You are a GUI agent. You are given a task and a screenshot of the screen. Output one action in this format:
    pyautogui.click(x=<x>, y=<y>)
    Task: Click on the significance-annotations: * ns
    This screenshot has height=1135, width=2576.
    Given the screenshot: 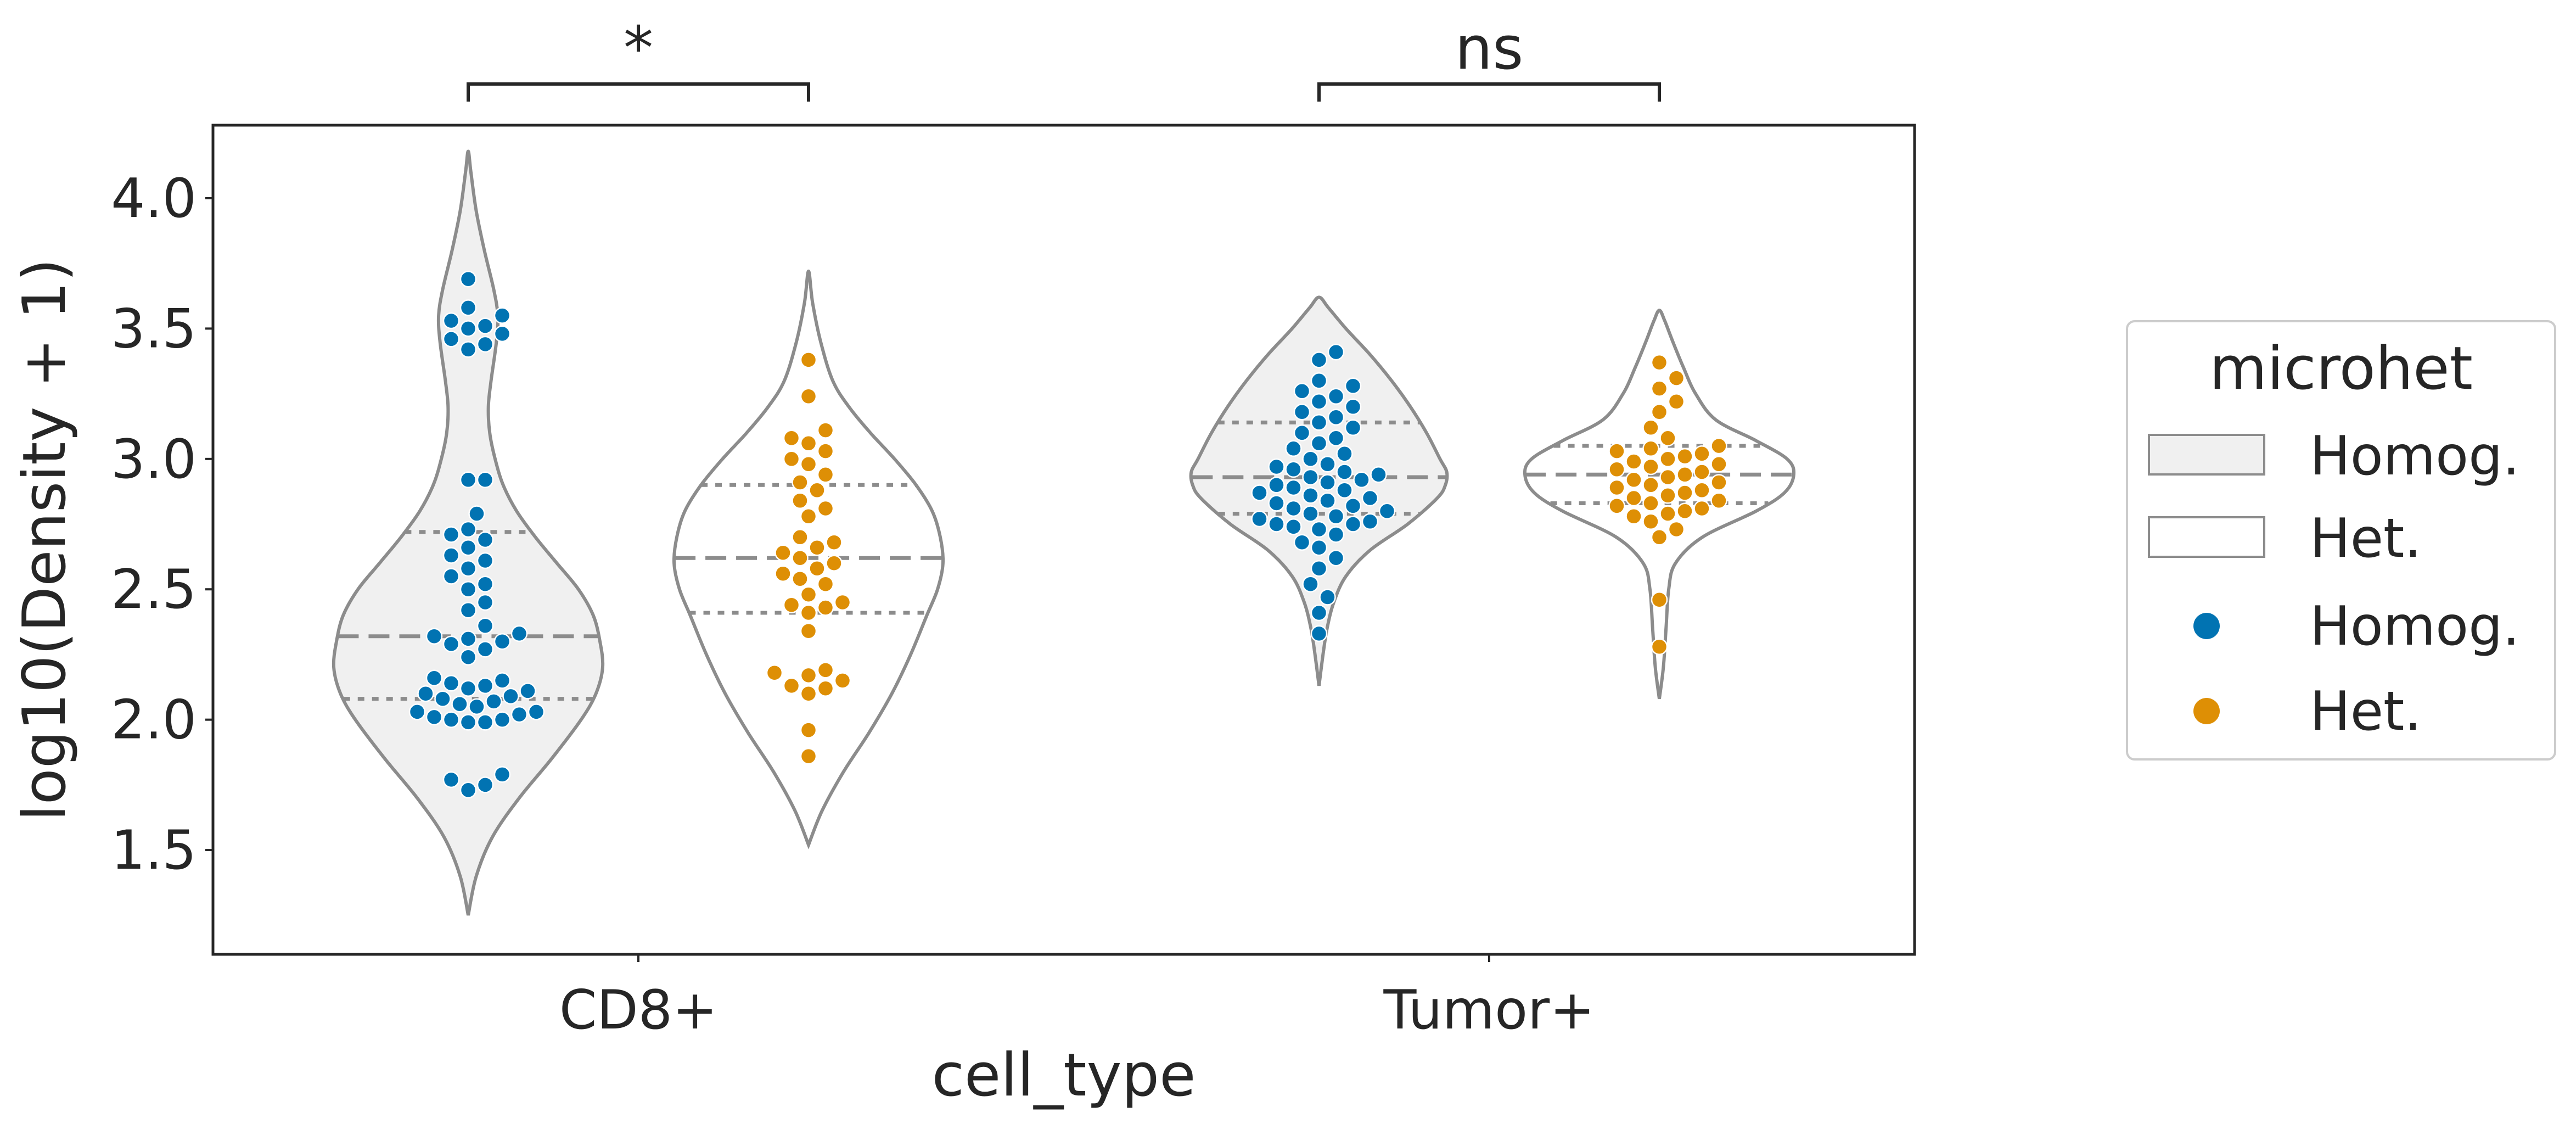 What is the action you would take?
    pyautogui.click(x=1064, y=58)
    